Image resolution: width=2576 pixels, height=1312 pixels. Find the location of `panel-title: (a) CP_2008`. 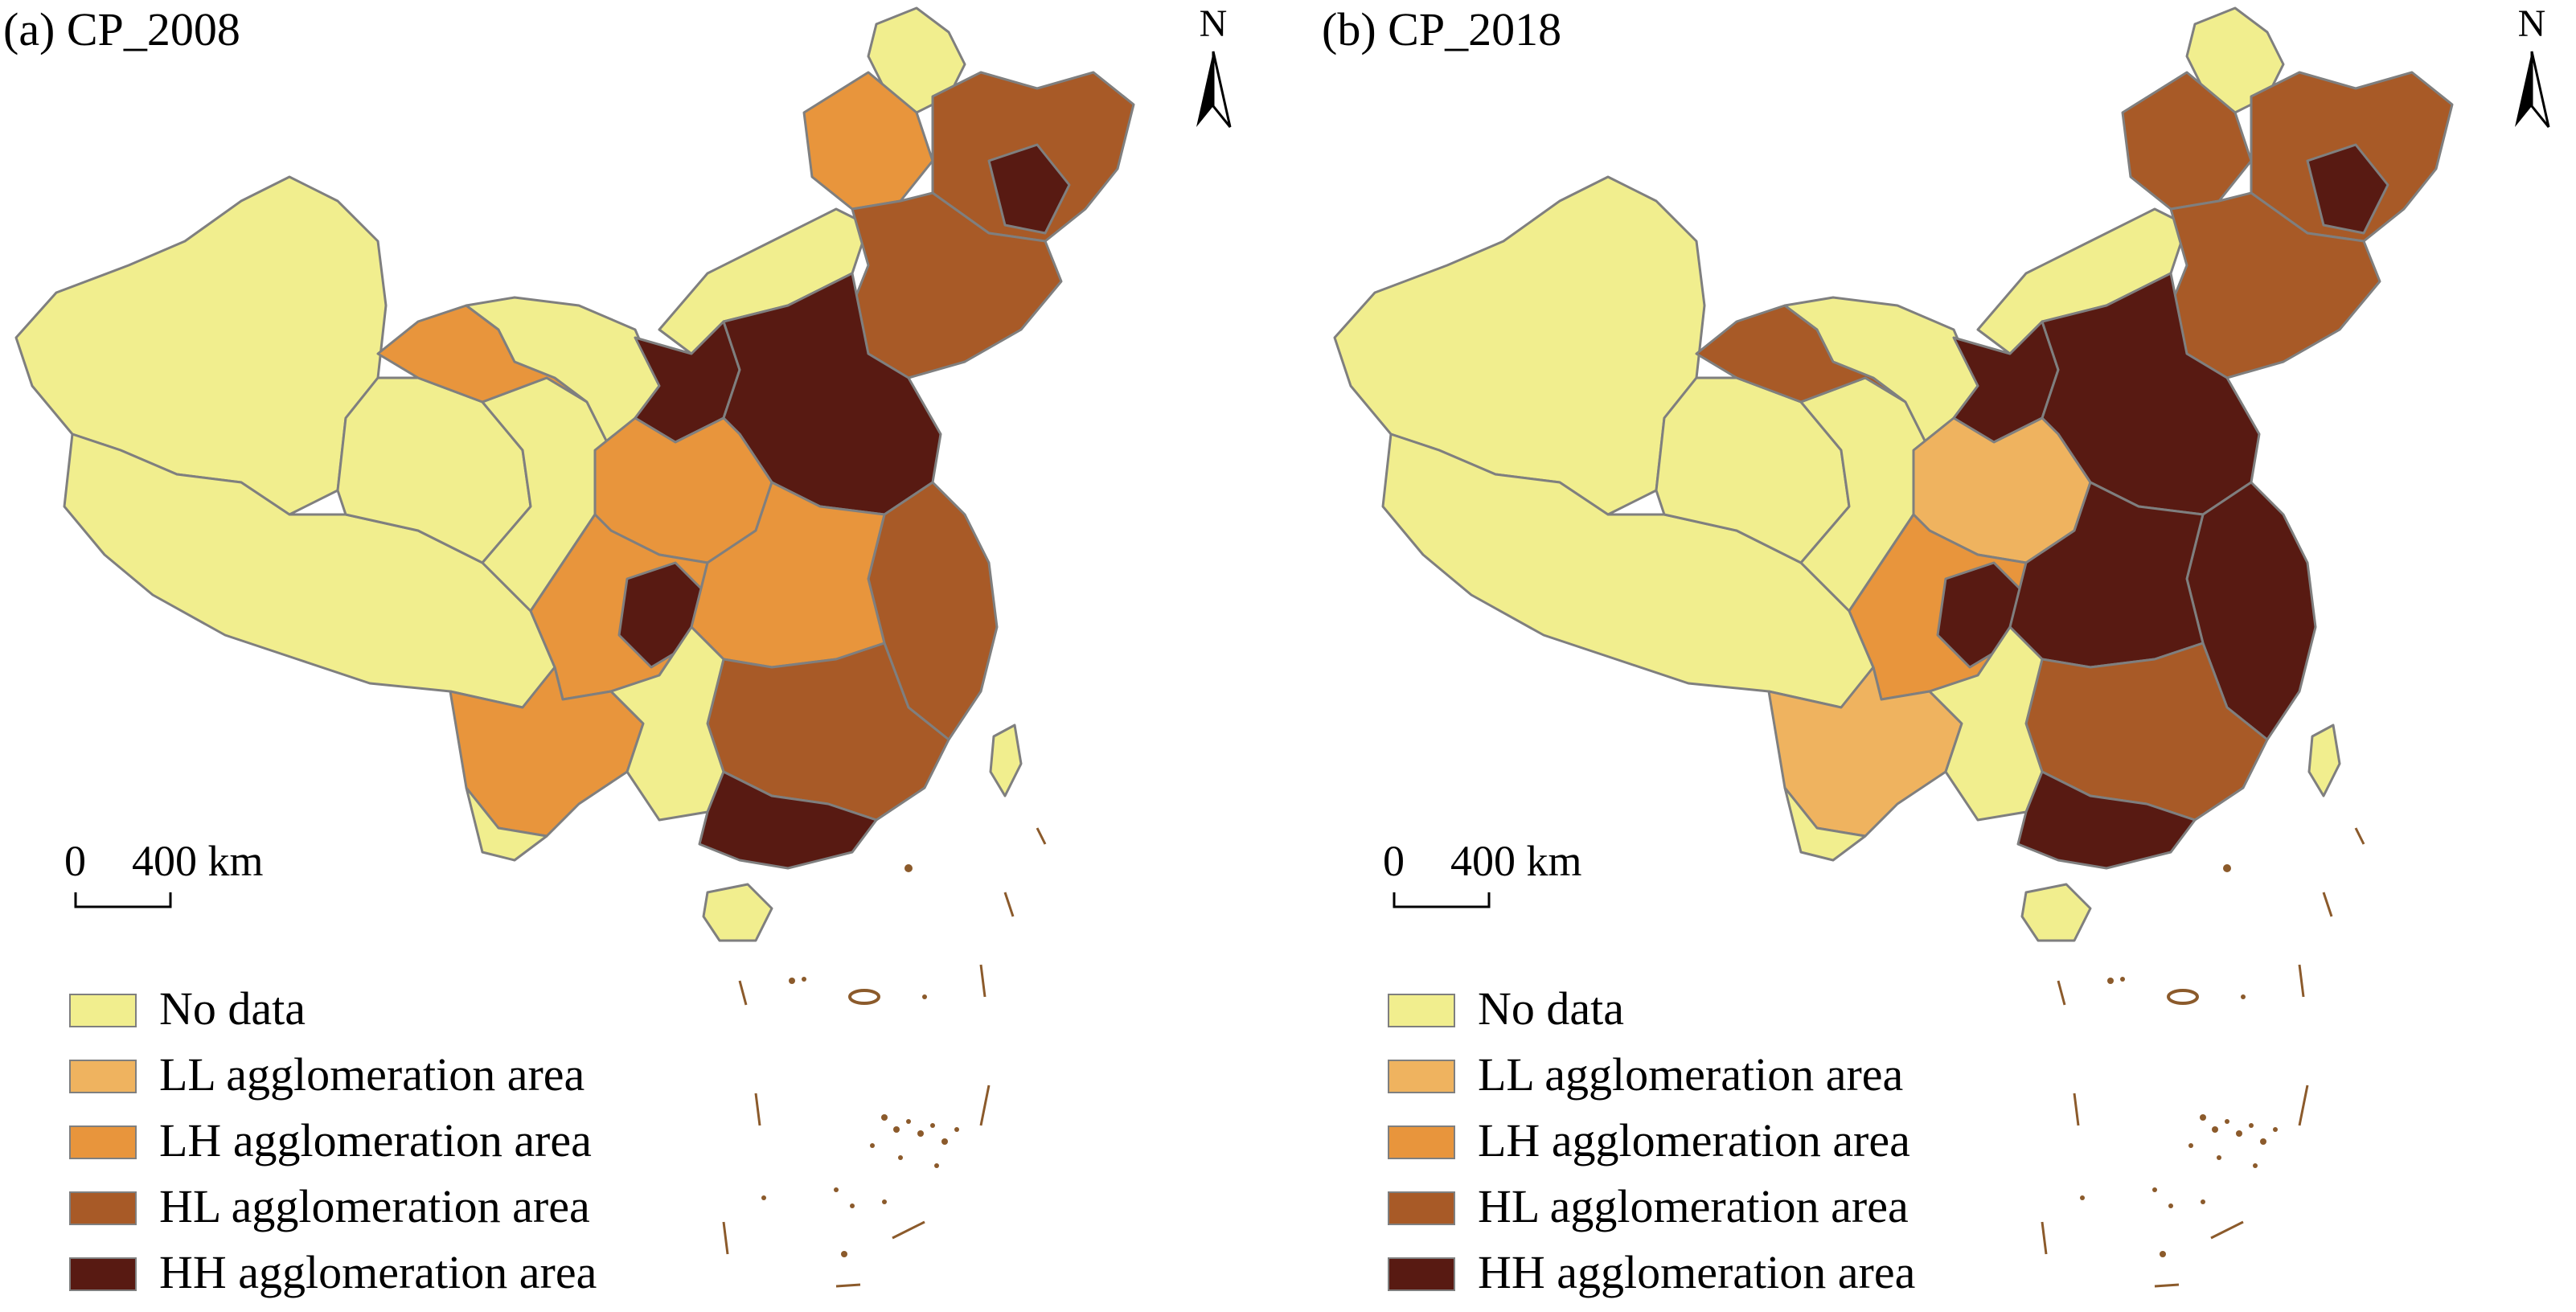

panel-title: (a) CP_2008 is located at coordinates (121, 29).